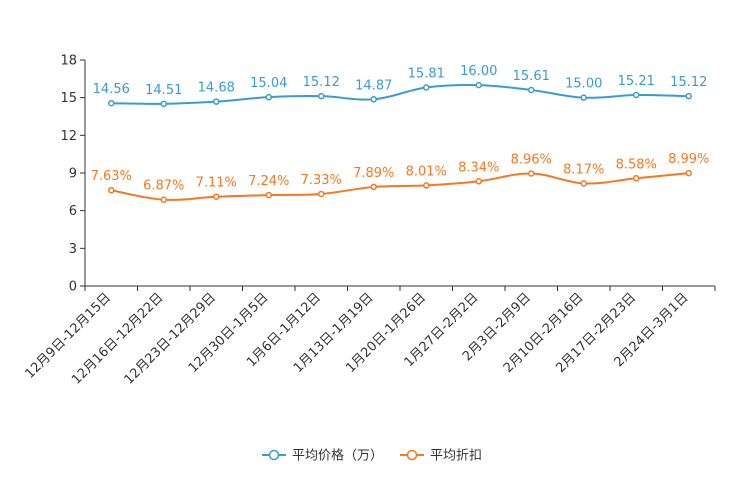  Describe the element at coordinates (68, 98) in the screenshot. I see `y-tick-label: 15` at that location.